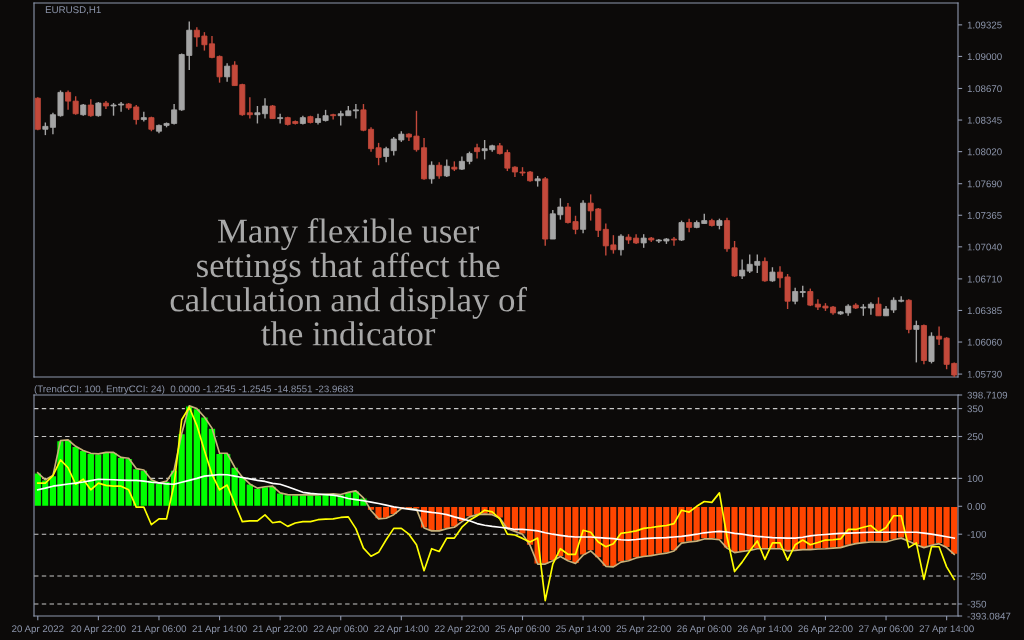  I want to click on annotation: Many flexible user settings that affect the calculation and display of the indicator, so click(349, 282).